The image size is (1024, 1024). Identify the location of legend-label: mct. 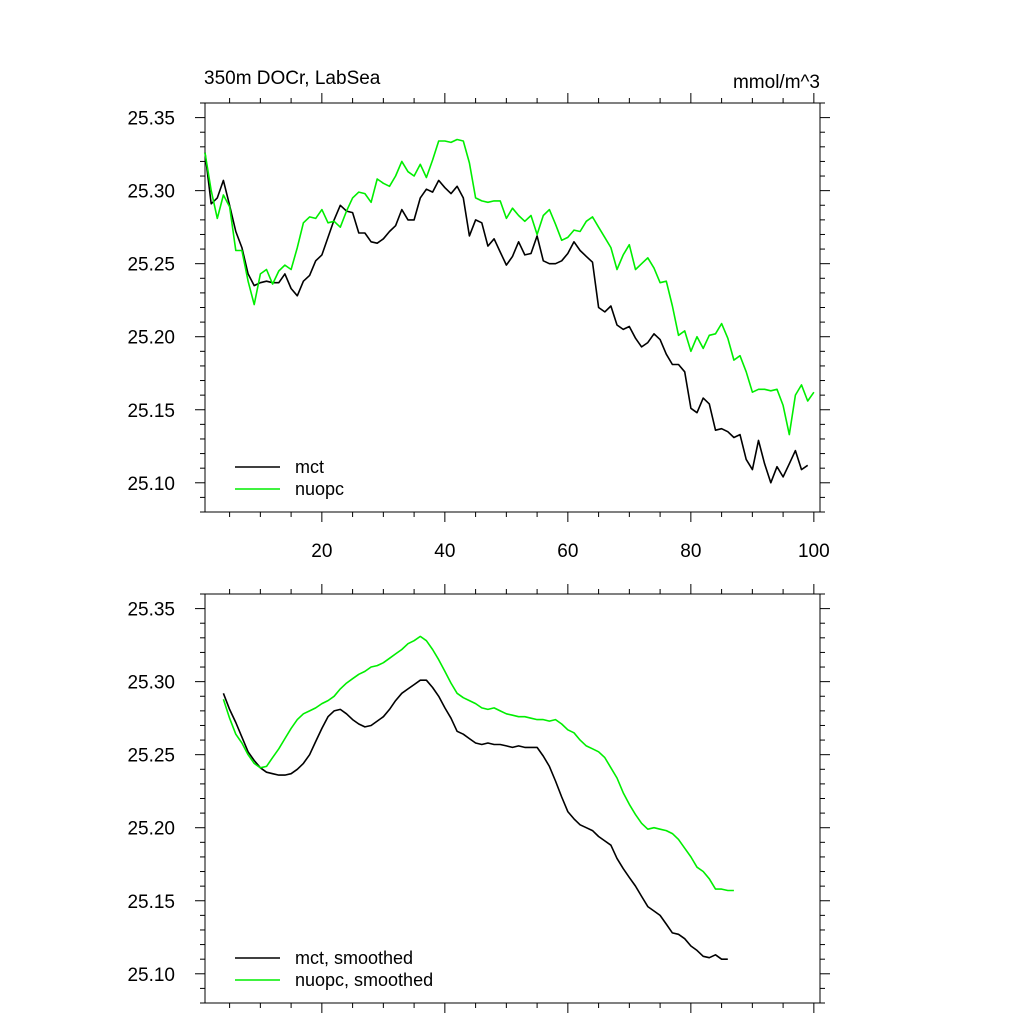
(309, 467).